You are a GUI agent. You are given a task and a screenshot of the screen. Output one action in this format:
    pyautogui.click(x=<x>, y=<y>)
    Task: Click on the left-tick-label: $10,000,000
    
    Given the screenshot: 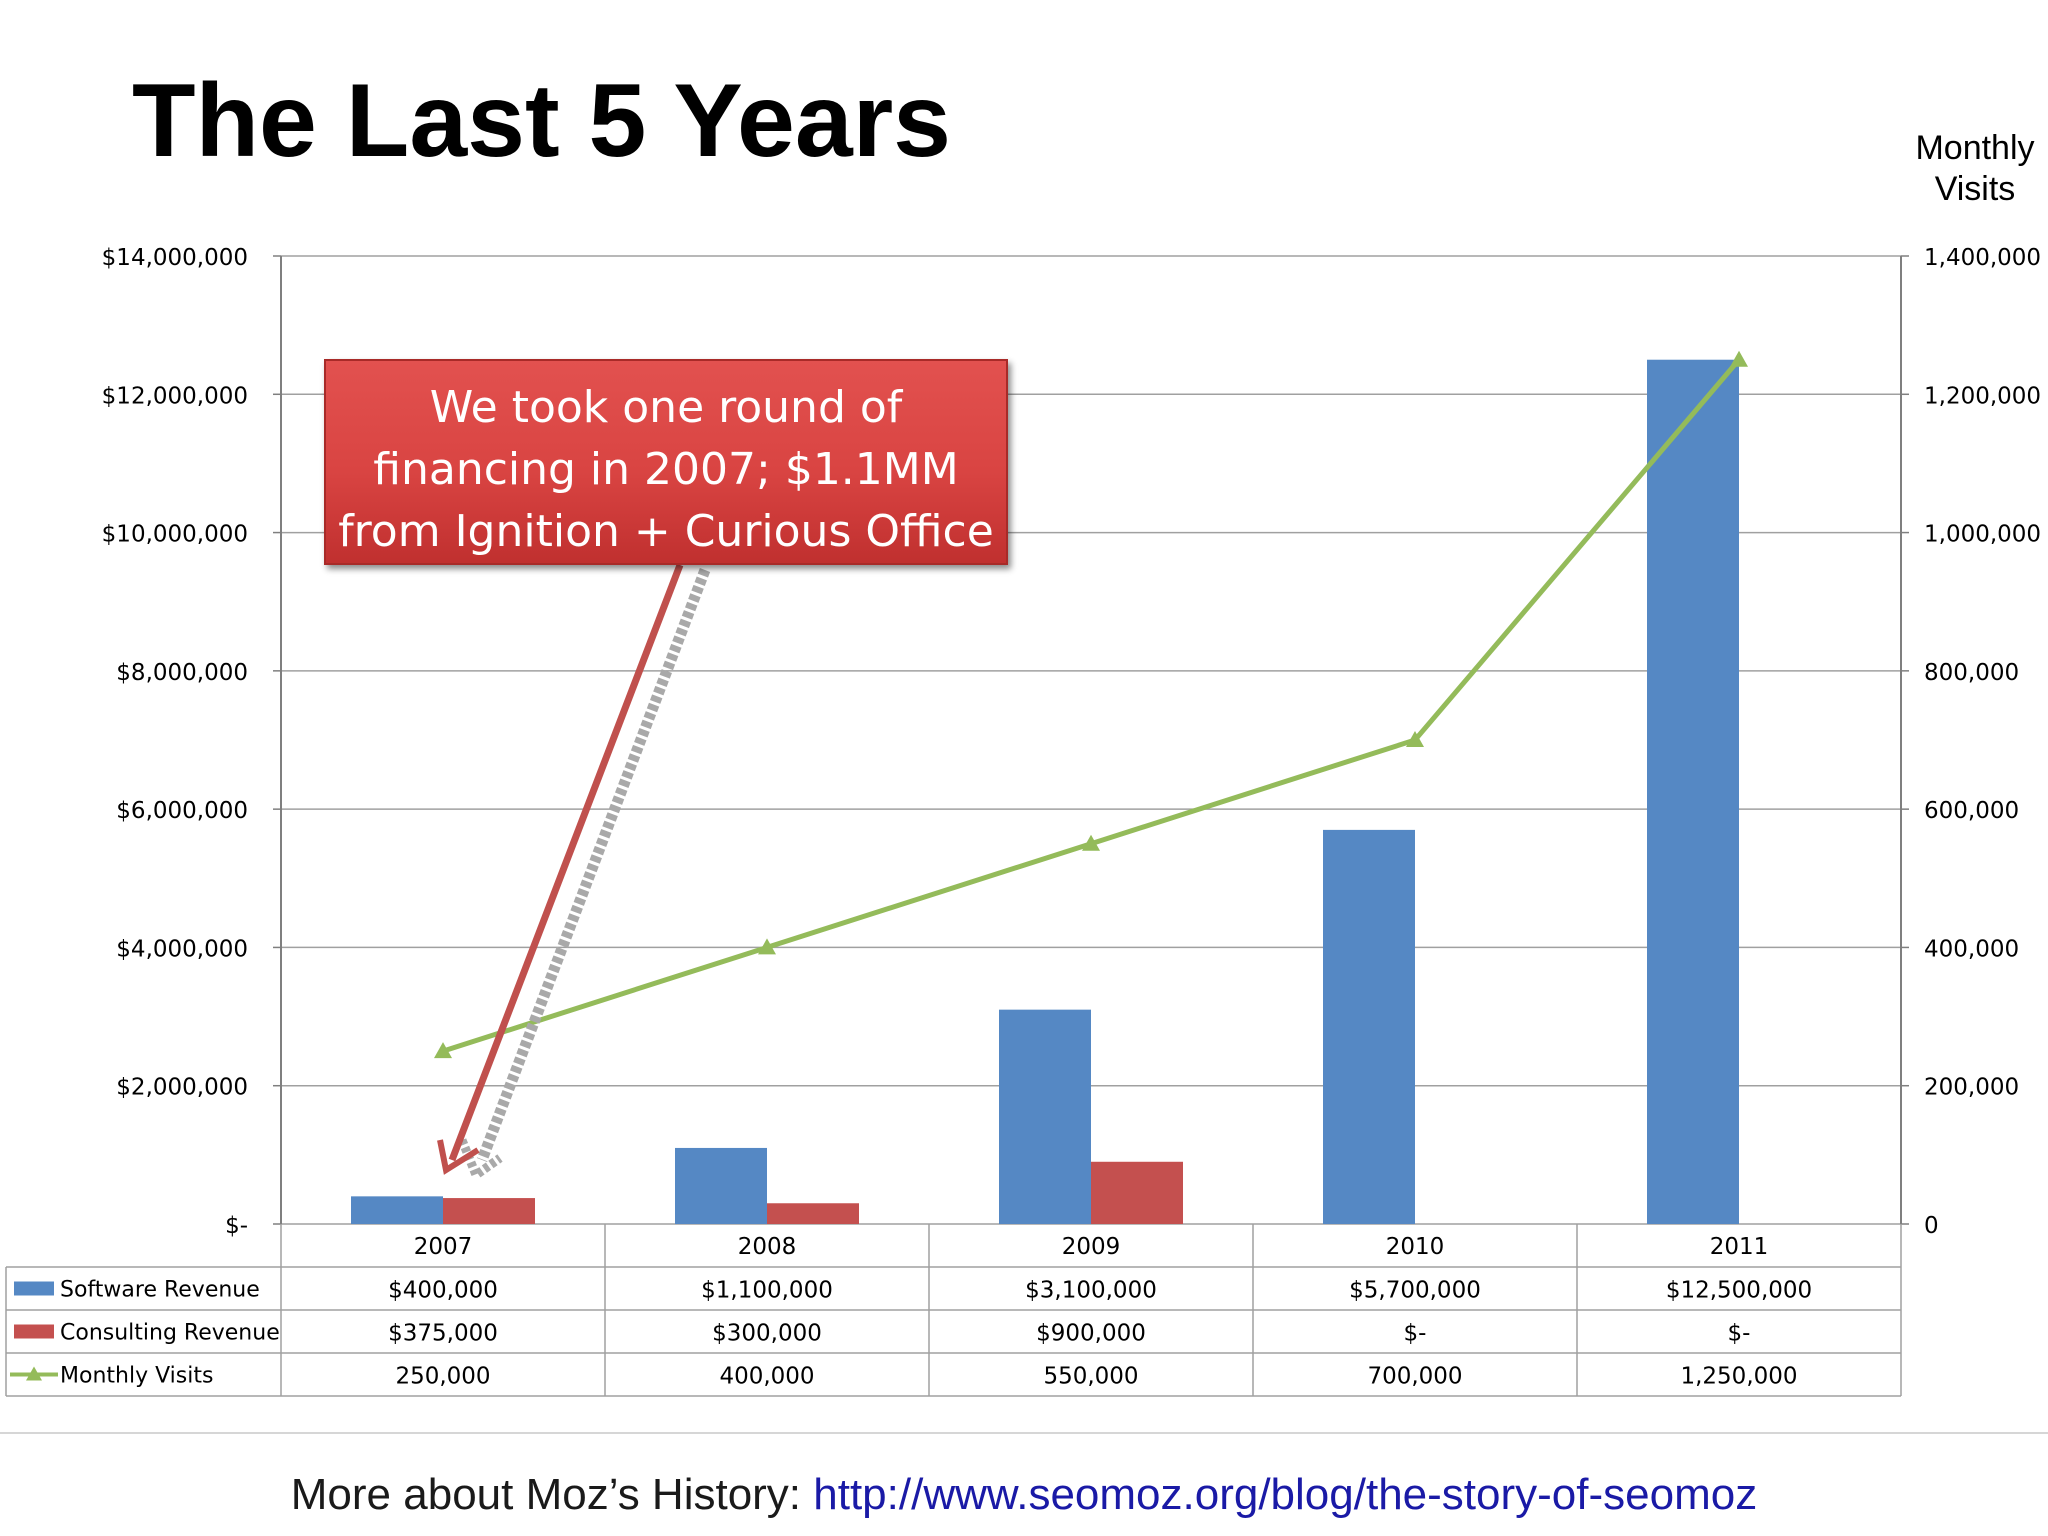 What is the action you would take?
    pyautogui.click(x=175, y=535)
    